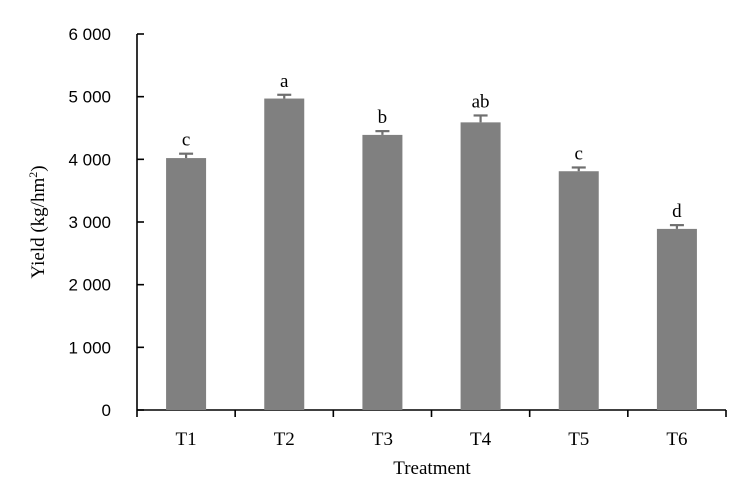 Image resolution: width=753 pixels, height=486 pixels. I want to click on significance-label: b, so click(383, 117).